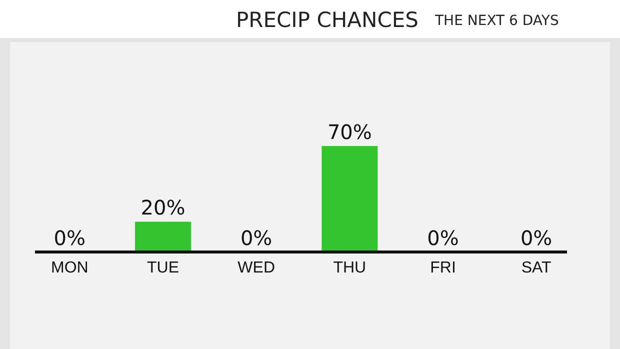  Describe the element at coordinates (349, 132) in the screenshot. I see `data-label: 70%` at that location.